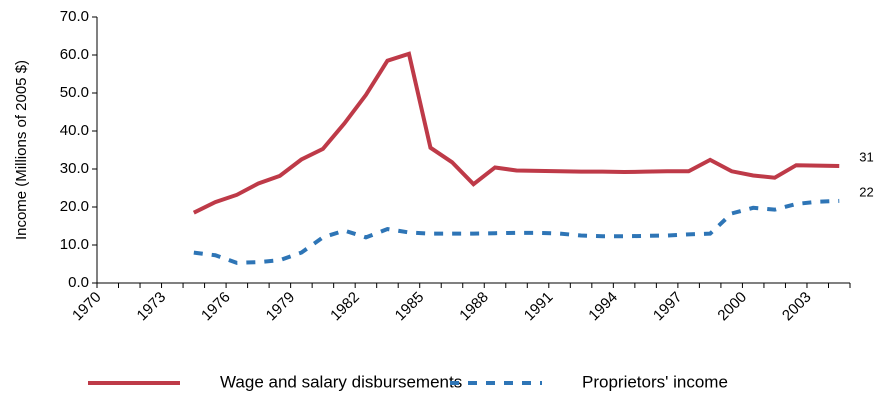  What do you see at coordinates (603, 307) in the screenshot?
I see `x-tick-label: 1994` at bounding box center [603, 307].